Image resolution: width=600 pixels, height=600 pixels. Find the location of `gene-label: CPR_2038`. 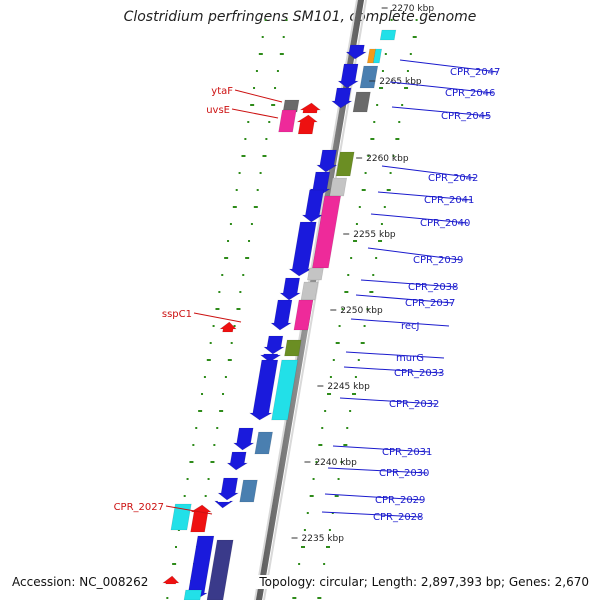

gene-label: CPR_2038 is located at coordinates (433, 287).